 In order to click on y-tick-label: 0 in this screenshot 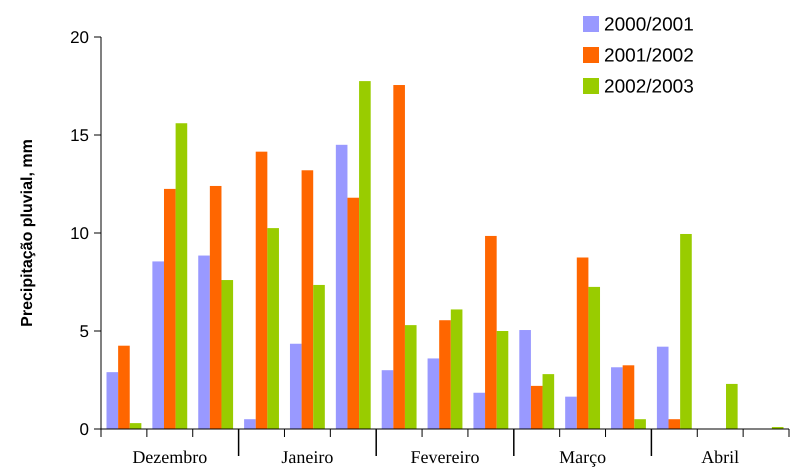, I will do `click(84, 429)`.